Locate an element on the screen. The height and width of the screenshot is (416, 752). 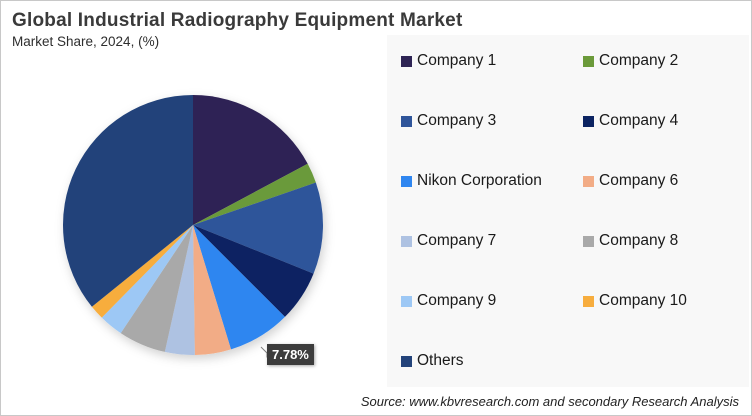
legend-item-company-1: Company 1 is located at coordinates (448, 61).